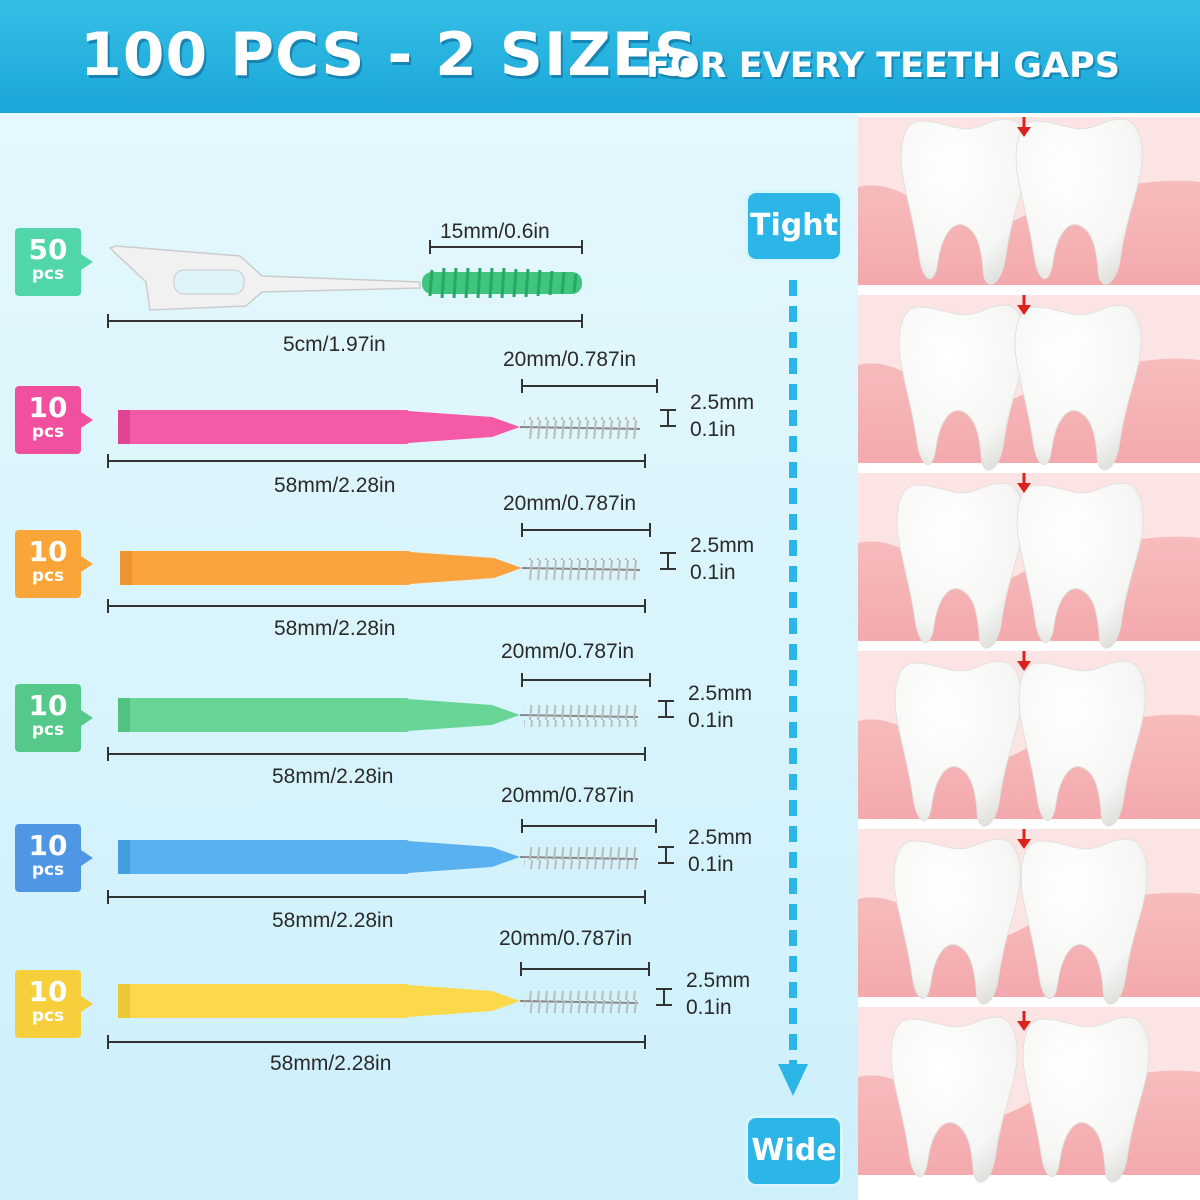 Image resolution: width=1200 pixels, height=1200 pixels. What do you see at coordinates (378, 857) in the screenshot?
I see `brush-blue` at bounding box center [378, 857].